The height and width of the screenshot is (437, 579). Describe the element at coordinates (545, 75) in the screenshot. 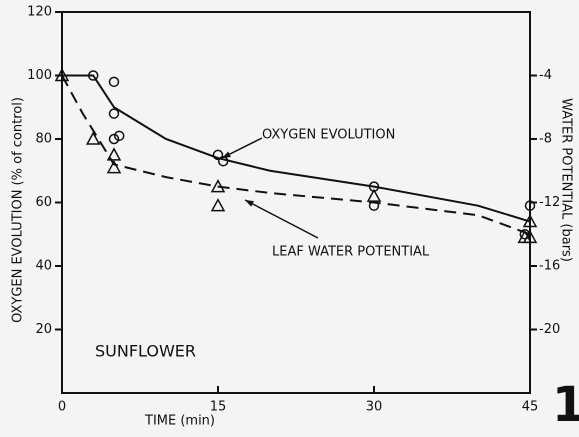

I see `y2-tick-label: -4` at that location.